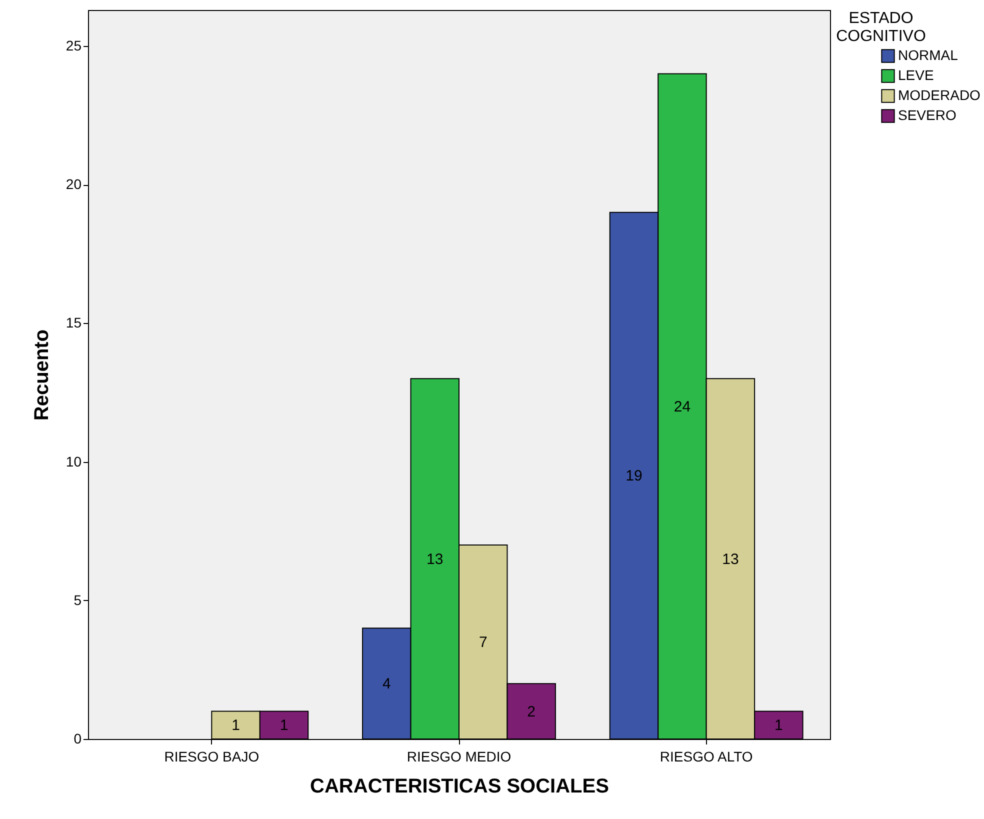 This screenshot has width=984, height=819. Describe the element at coordinates (74, 184) in the screenshot. I see `y-tick-label: 20` at that location.